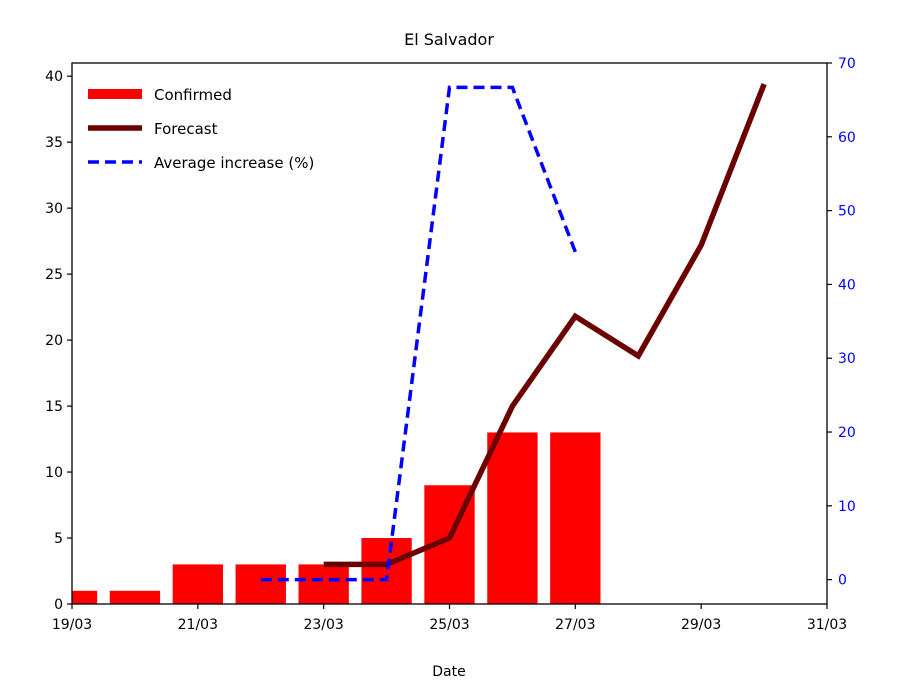 This screenshot has width=900, height=700. What do you see at coordinates (449, 625) in the screenshot?
I see `x-tick-label: 25/03` at bounding box center [449, 625].